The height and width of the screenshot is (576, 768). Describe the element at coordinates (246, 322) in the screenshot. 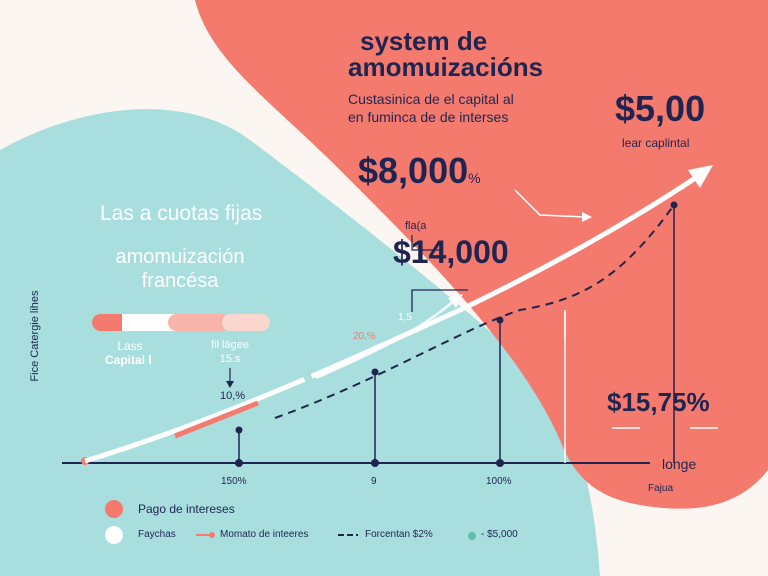

I see `bar-interest-pale` at that location.